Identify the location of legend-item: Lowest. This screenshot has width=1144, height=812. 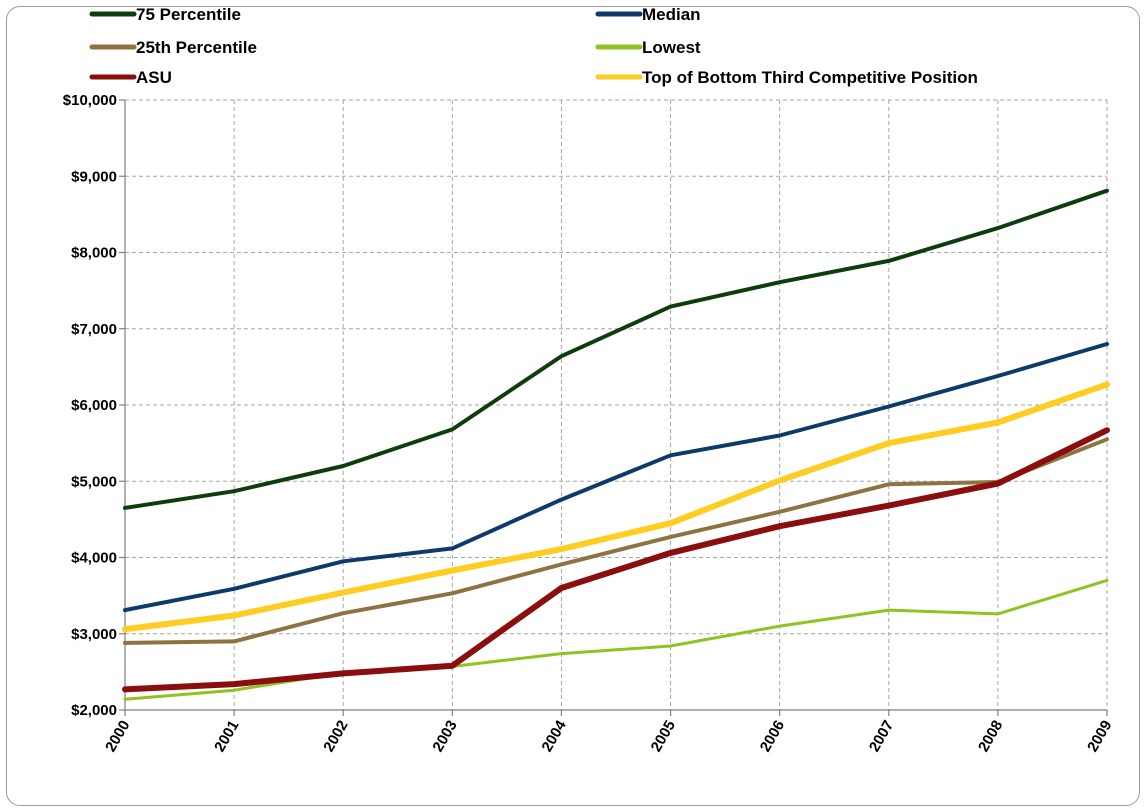
(648, 47).